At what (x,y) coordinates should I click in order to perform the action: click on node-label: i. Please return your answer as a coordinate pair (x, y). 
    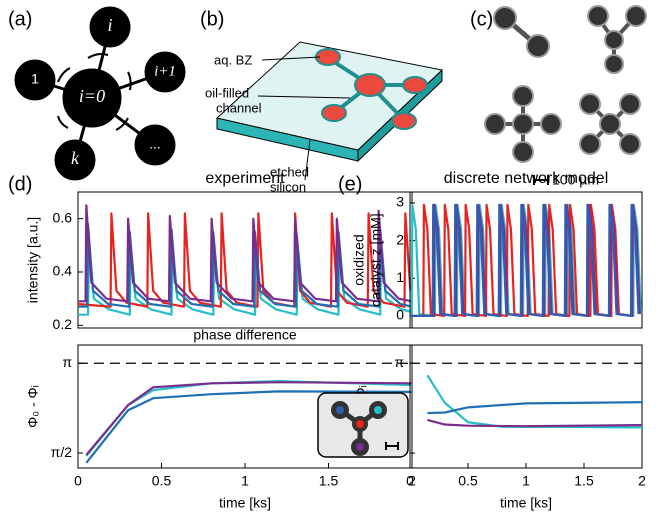
    Looking at the image, I should click on (109, 25).